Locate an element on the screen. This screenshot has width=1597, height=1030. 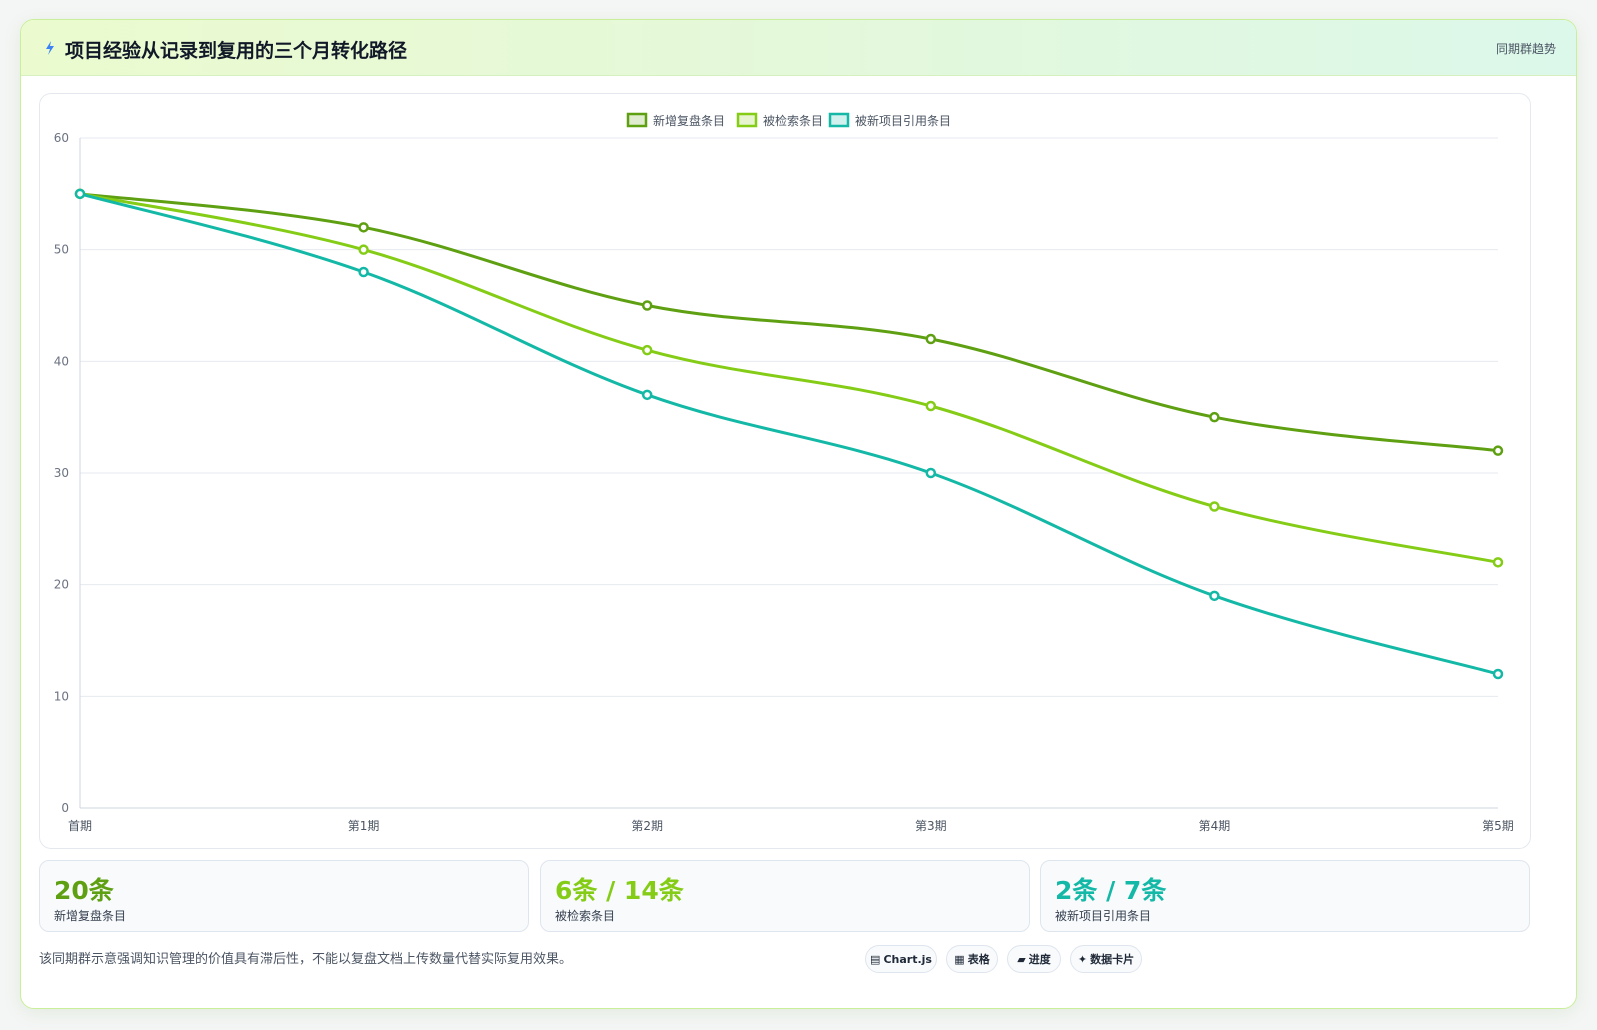
stat-label: 新增复盘条目 is located at coordinates (90, 916).